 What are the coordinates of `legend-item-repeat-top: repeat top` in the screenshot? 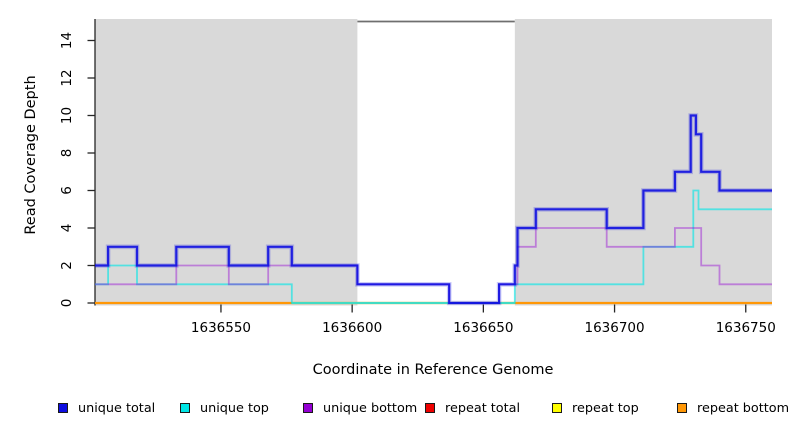 It's located at (595, 408).